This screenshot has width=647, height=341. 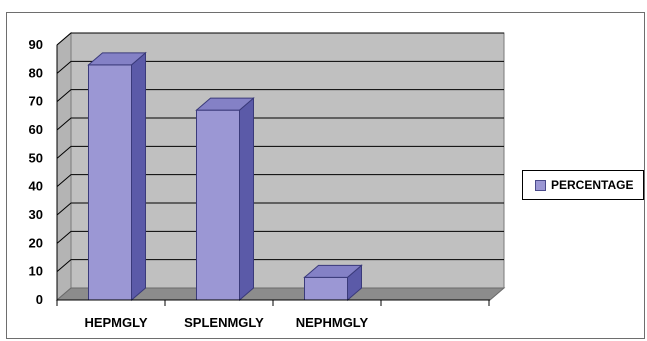 What do you see at coordinates (36, 186) in the screenshot?
I see `y-tick-label-40: 40` at bounding box center [36, 186].